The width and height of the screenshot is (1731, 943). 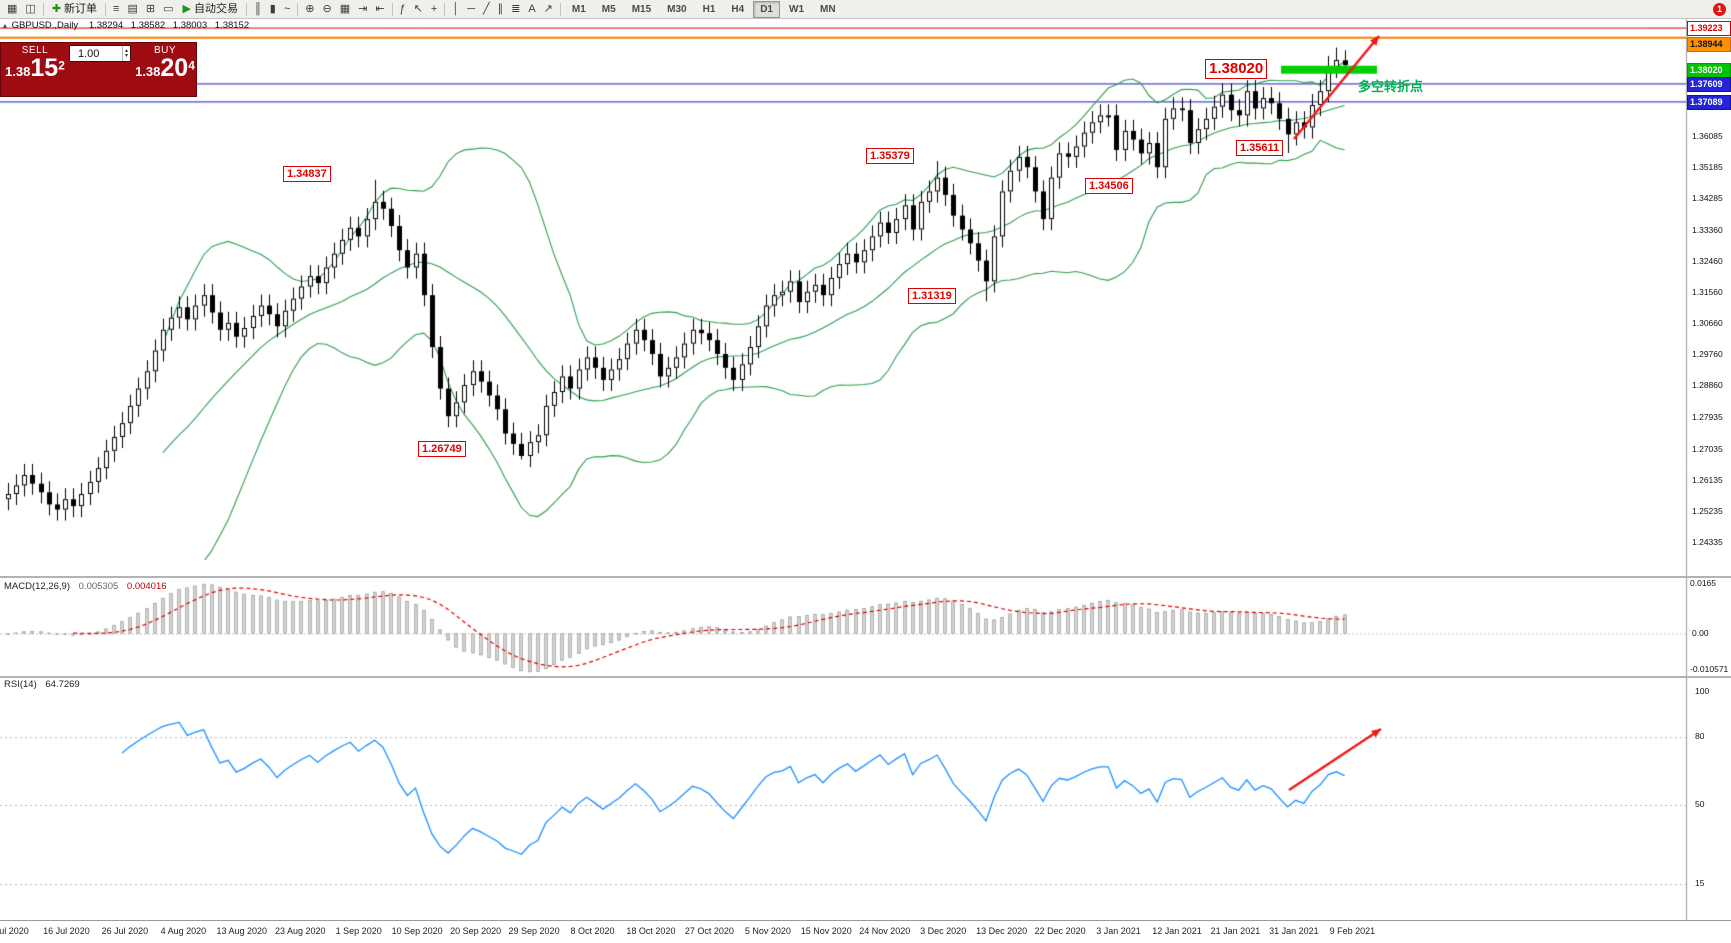 What do you see at coordinates (1707, 292) in the screenshot?
I see `price-axis-label: 1.31560` at bounding box center [1707, 292].